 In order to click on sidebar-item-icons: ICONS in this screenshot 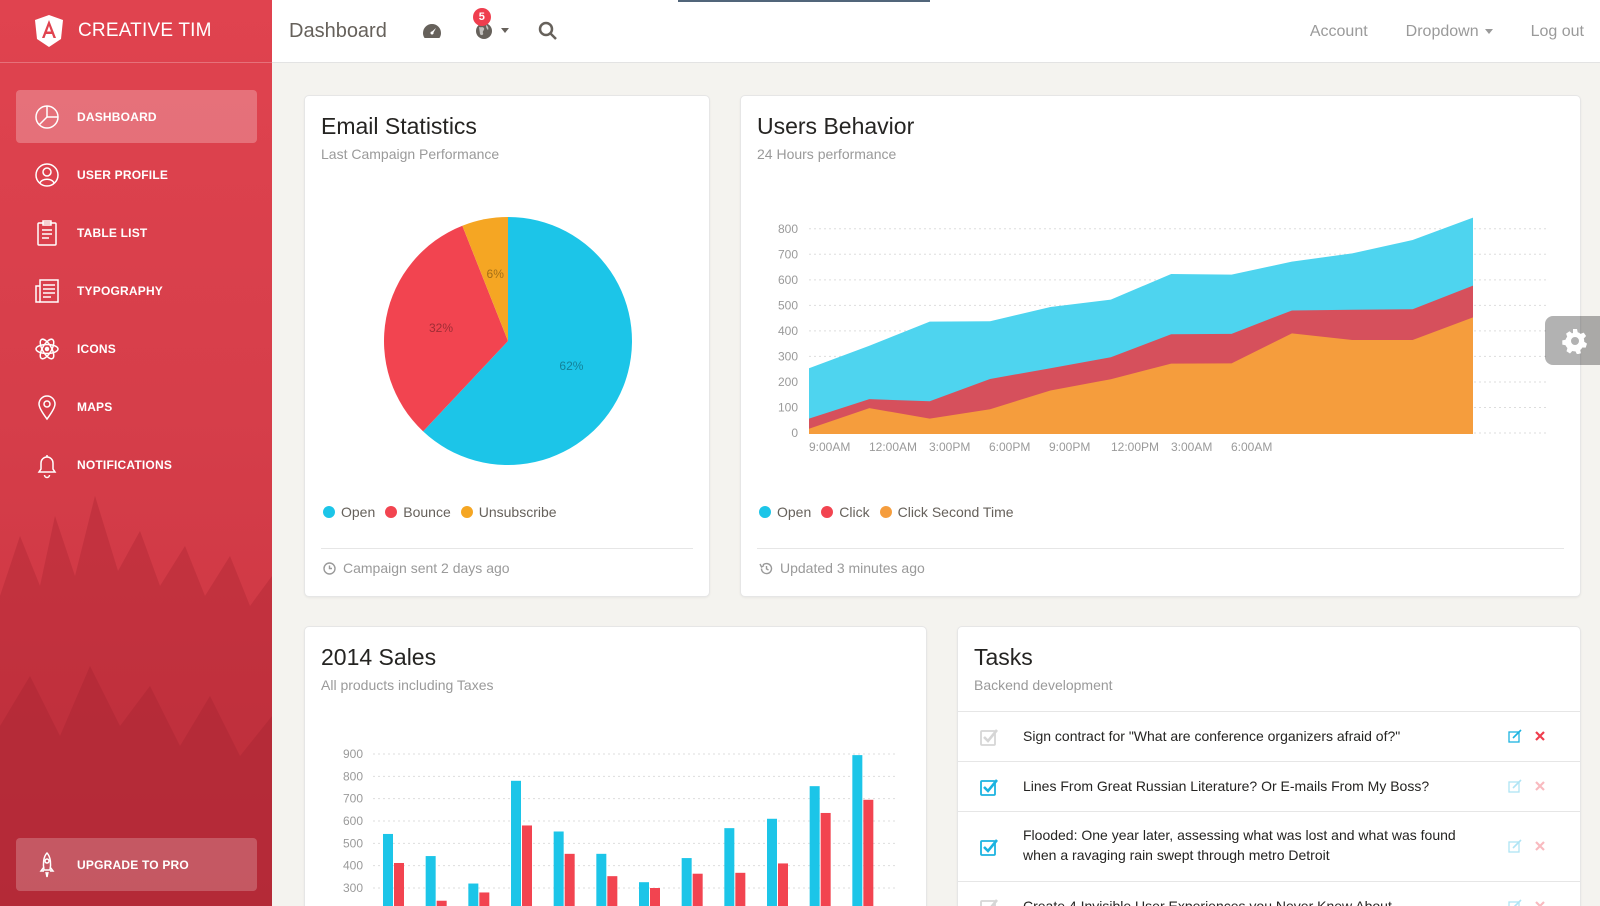, I will do `click(136, 348)`.